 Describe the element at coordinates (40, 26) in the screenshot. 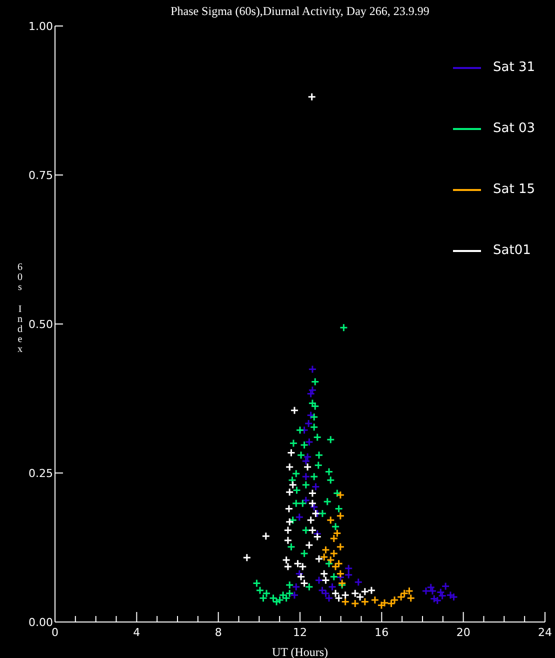

I see `y-tick-label: 1.00` at that location.